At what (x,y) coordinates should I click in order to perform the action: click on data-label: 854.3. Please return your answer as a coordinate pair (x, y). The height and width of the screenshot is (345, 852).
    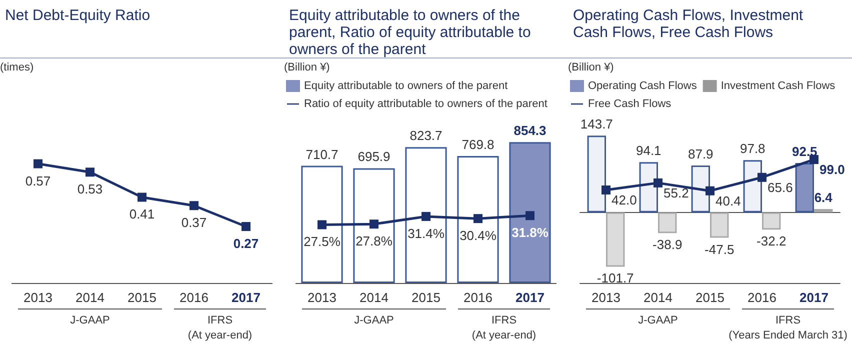
    Looking at the image, I should click on (530, 130).